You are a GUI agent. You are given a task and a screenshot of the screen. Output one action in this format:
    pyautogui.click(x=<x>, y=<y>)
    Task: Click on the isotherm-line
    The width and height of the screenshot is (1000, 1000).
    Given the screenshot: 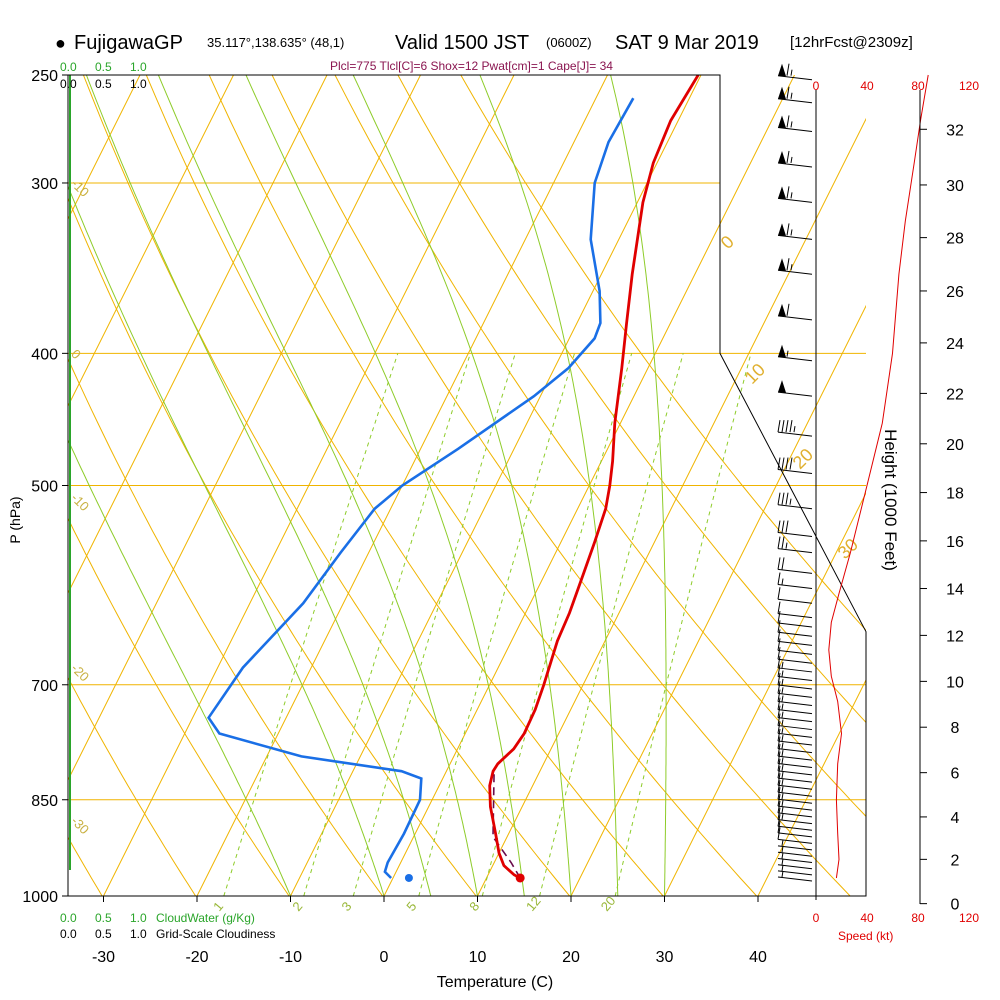 What is the action you would take?
    pyautogui.click(x=198, y=335)
    